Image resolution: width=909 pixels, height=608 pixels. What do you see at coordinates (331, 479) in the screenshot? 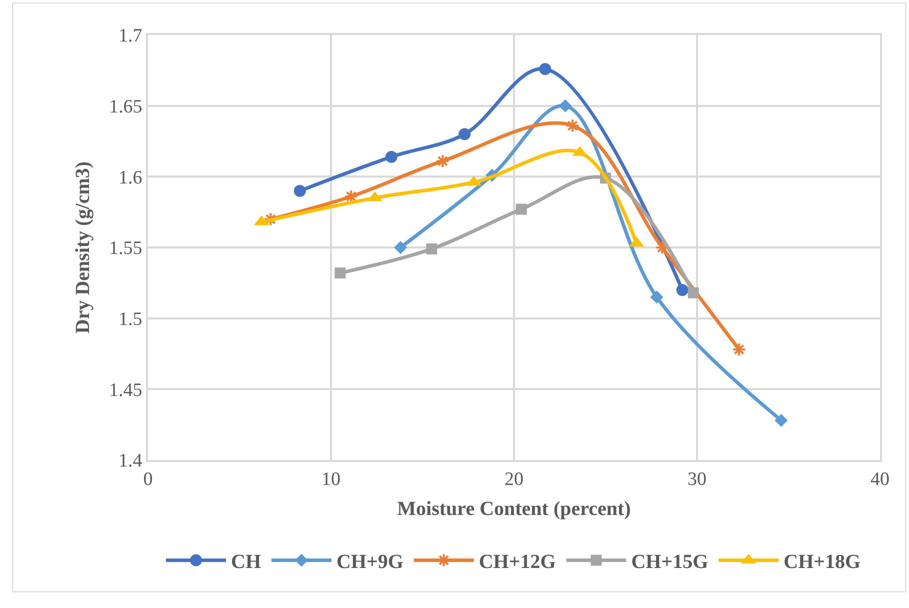
I see `x-tick-label: 10` at bounding box center [331, 479].